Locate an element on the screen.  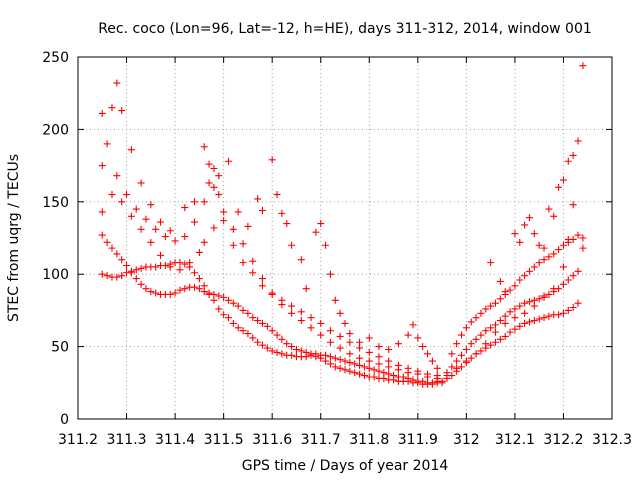
x-tick-label: 311.5 is located at coordinates (224, 440).